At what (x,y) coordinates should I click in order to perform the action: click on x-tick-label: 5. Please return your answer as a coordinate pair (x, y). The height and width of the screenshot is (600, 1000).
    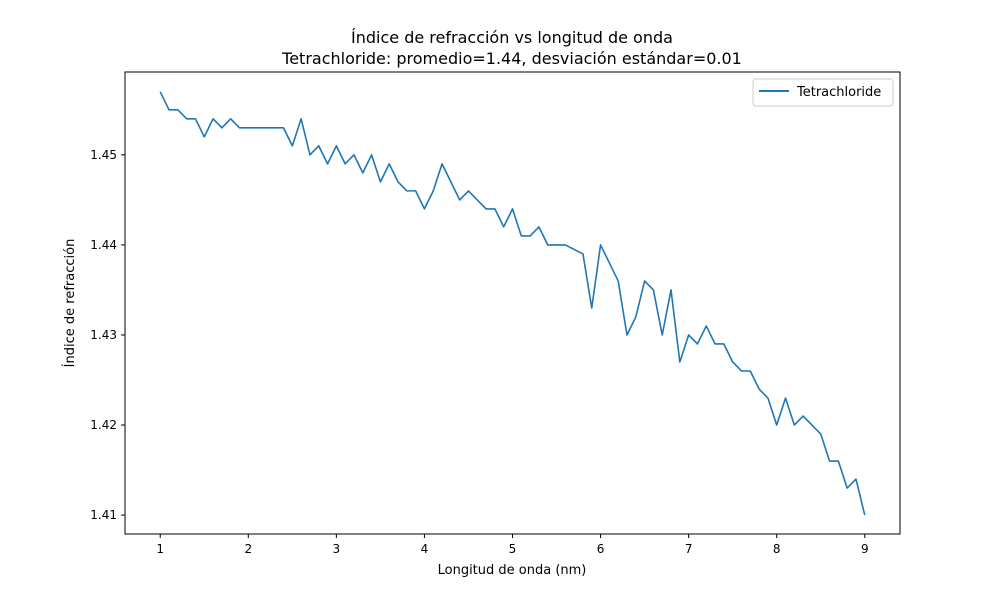
    Looking at the image, I should click on (513, 549).